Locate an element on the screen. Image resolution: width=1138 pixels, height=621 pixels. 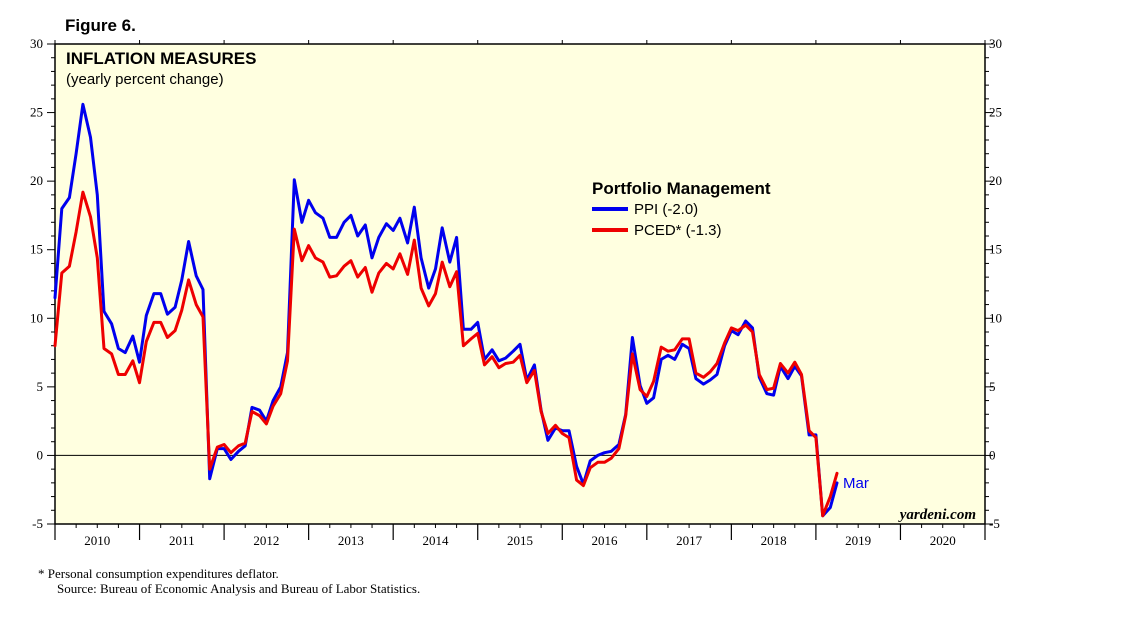
y-tick-label-left: 20 is located at coordinates (36, 180).